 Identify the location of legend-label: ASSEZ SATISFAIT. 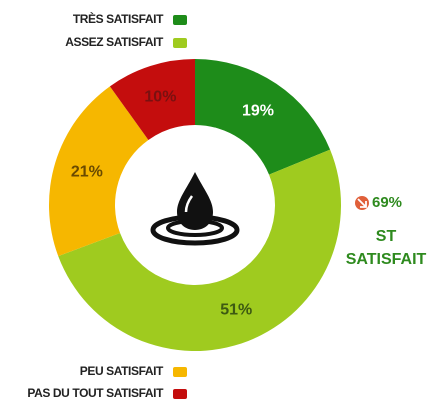
(114, 42).